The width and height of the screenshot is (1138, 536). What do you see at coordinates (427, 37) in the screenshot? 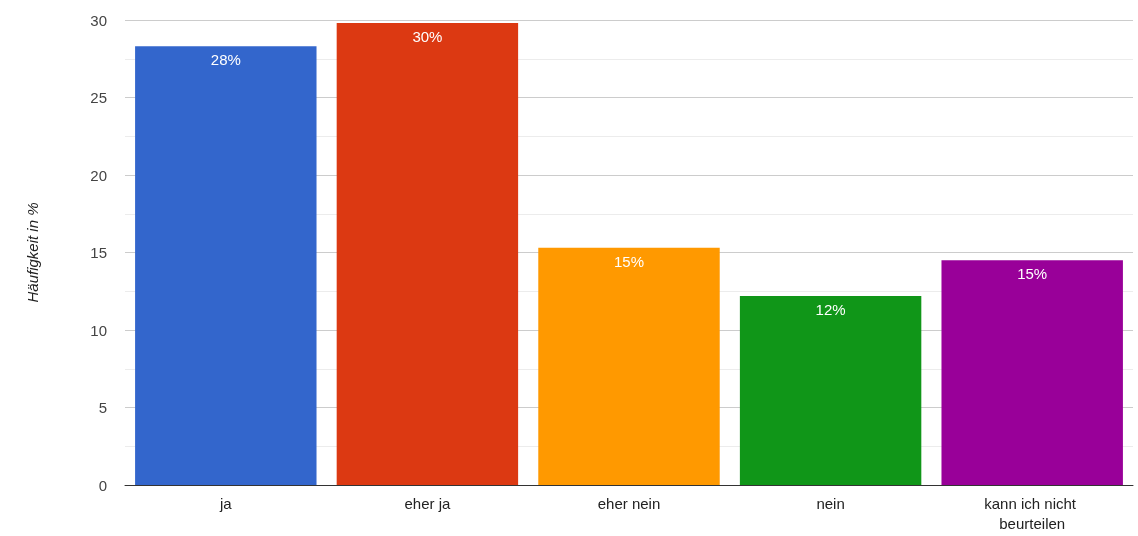
I see `data-label: 30%` at bounding box center [427, 37].